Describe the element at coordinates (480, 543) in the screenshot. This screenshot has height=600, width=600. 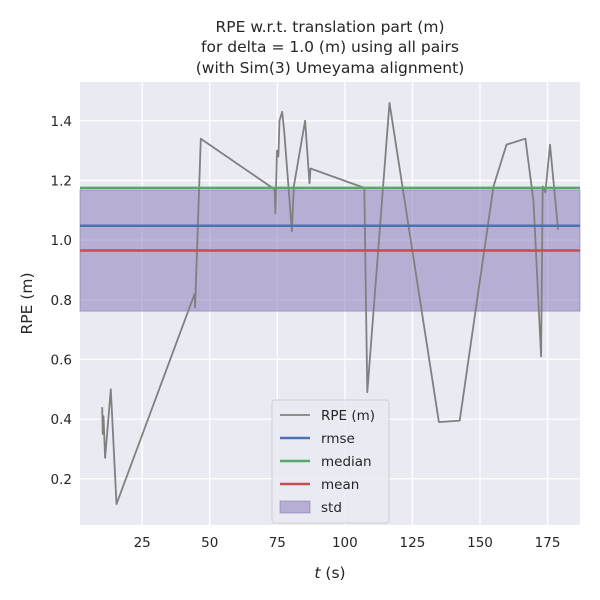
I see `x-tick-label: 150` at that location.